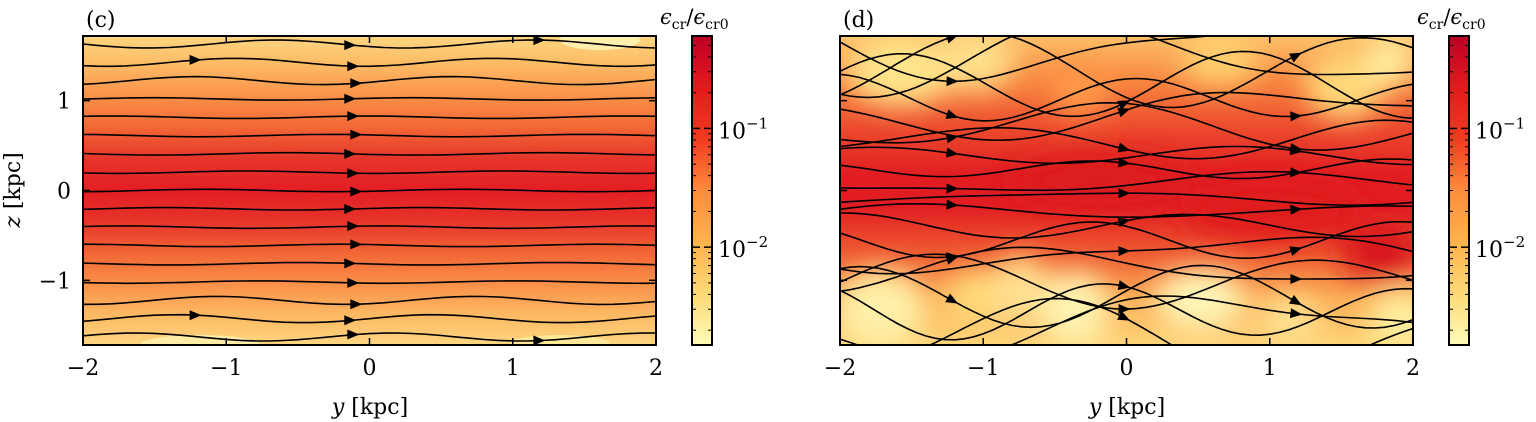  Describe the element at coordinates (1270, 368) in the screenshot. I see `x-tick-label: 1` at that location.